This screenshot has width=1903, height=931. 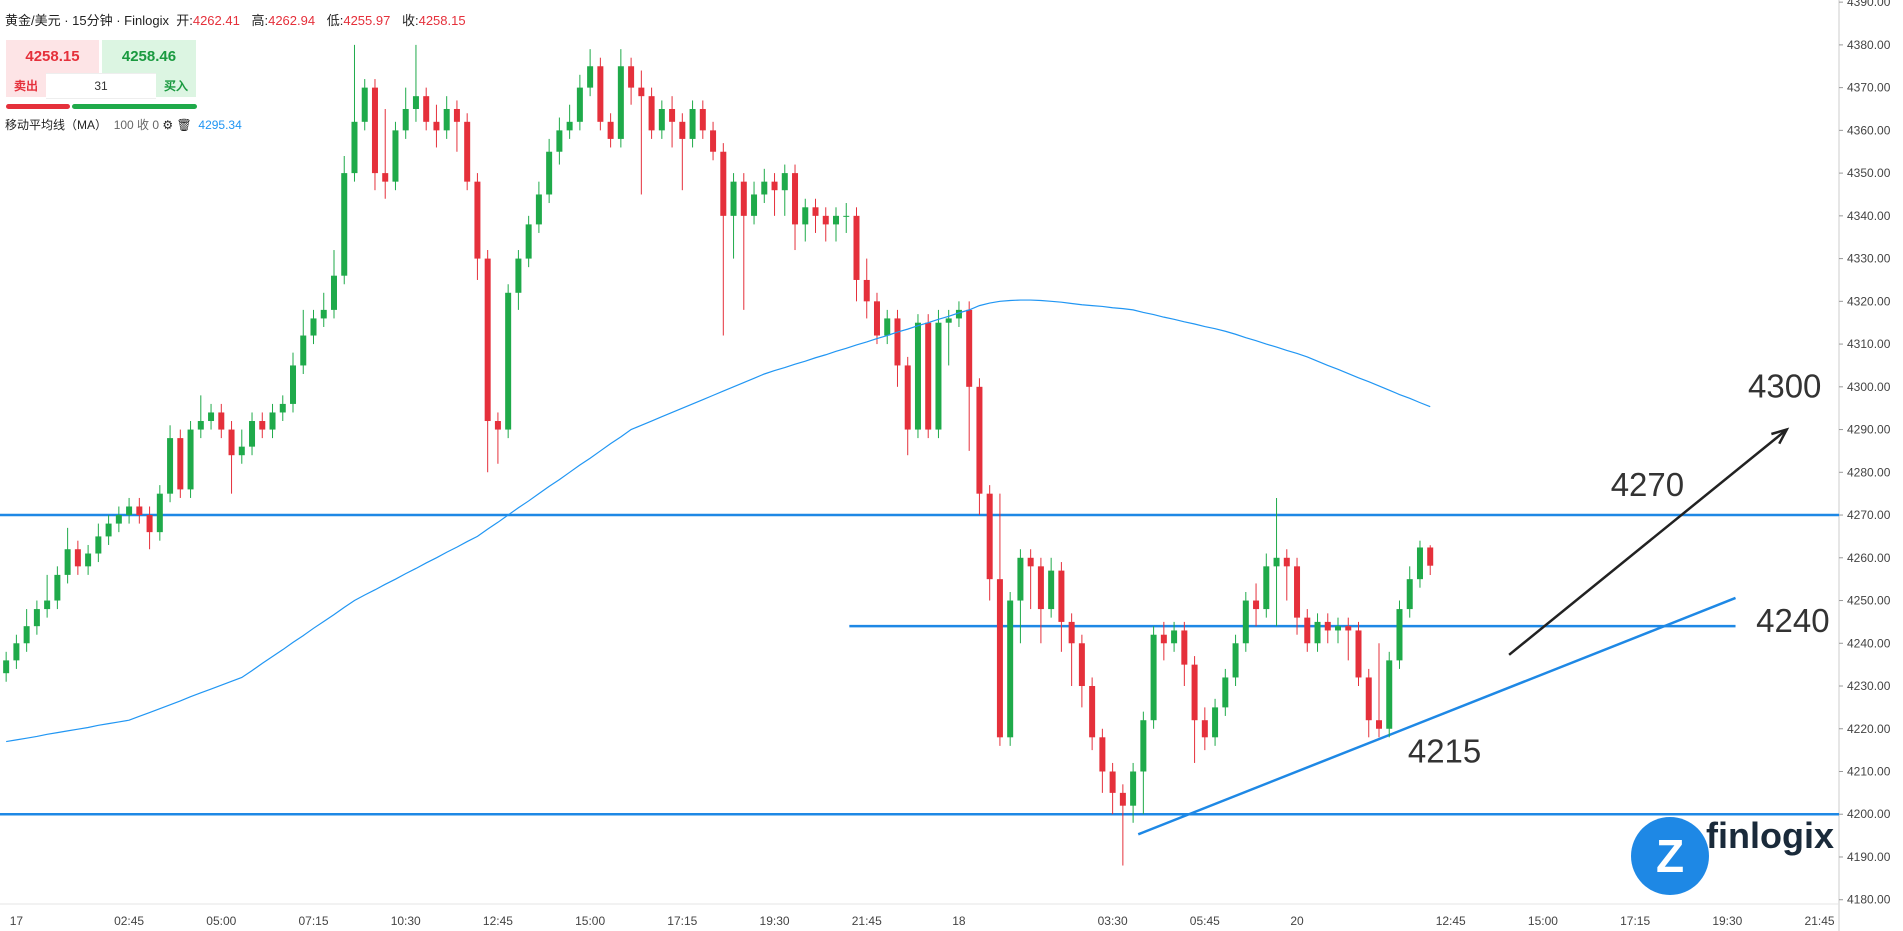 What do you see at coordinates (367, 20) in the screenshot?
I see `low-value: 4255.97` at bounding box center [367, 20].